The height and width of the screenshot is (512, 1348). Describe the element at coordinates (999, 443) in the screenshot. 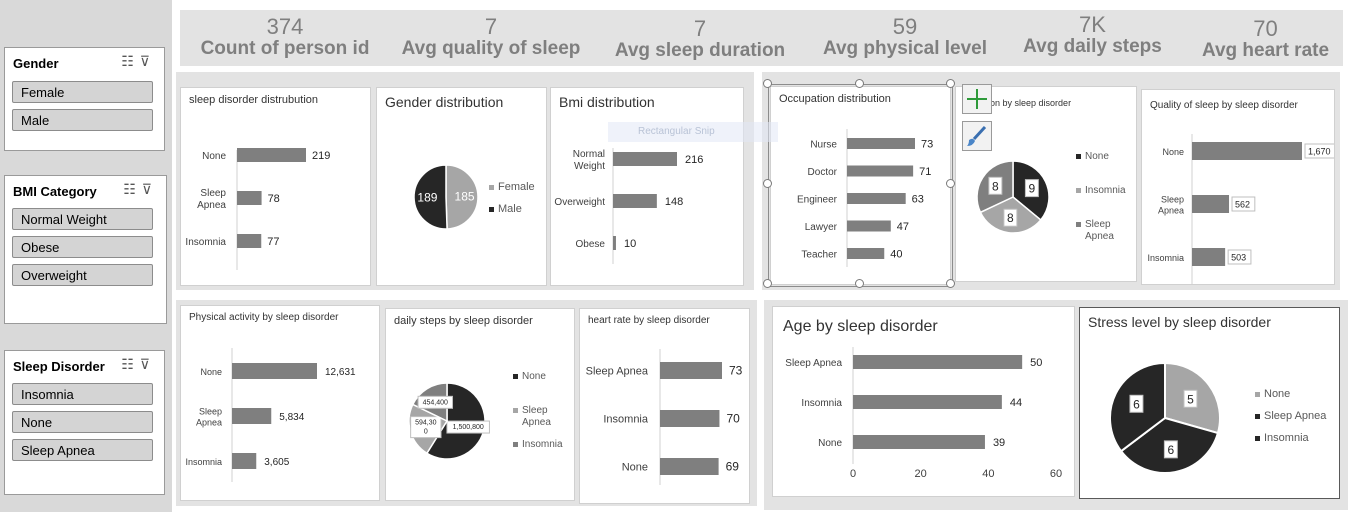

I see `data-label: 39` at that location.